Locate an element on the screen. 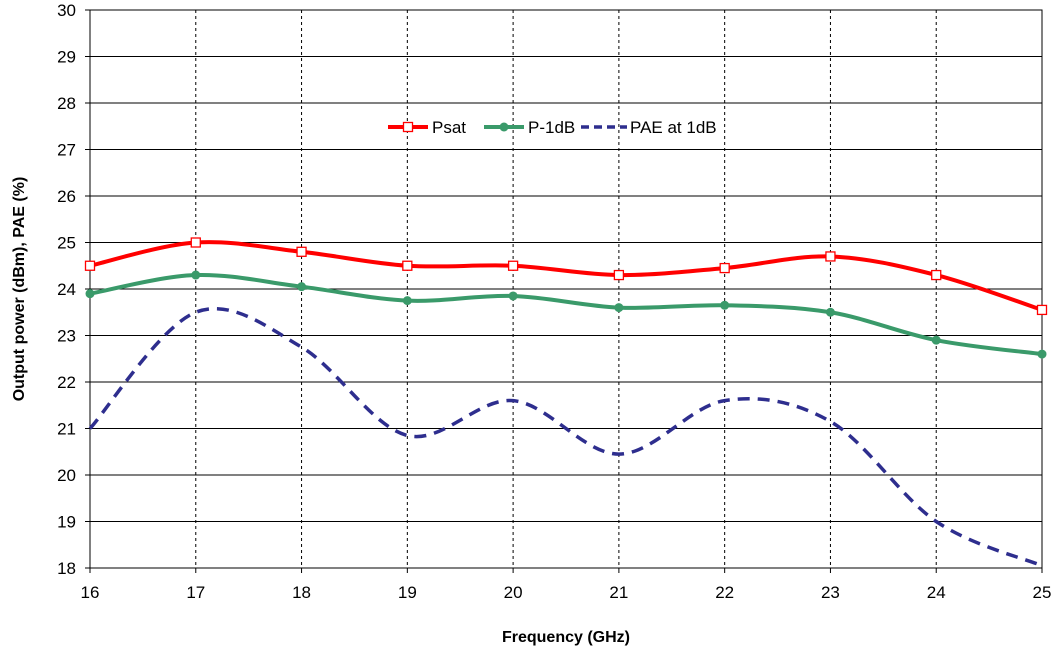 The width and height of the screenshot is (1058, 654). legend-label-psat: Psat is located at coordinates (449, 127).